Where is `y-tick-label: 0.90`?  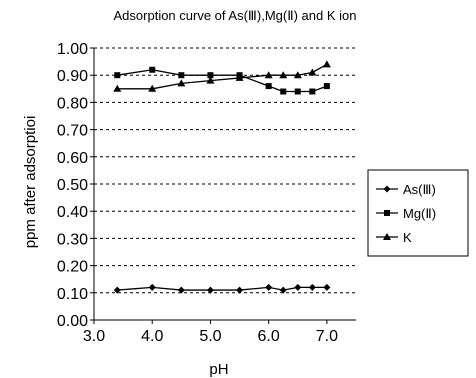 y-tick-label: 0.90 is located at coordinates (72, 76).